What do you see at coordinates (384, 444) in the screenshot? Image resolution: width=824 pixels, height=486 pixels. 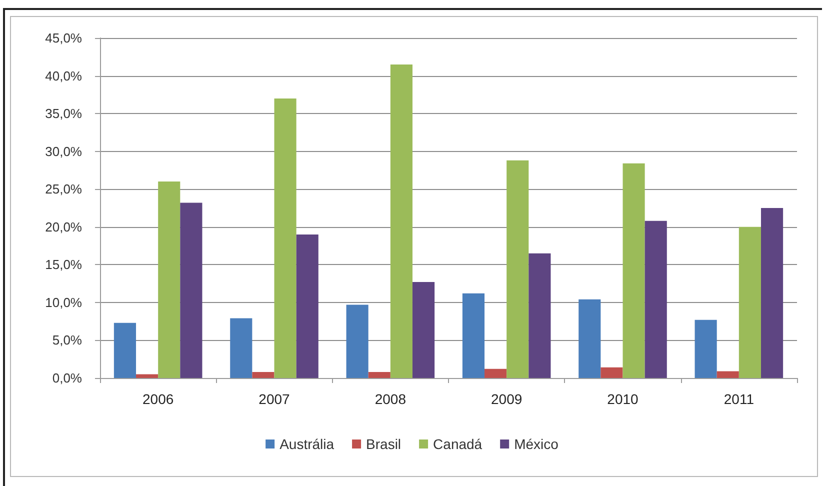 I see `legend-label: Brasil` at bounding box center [384, 444].